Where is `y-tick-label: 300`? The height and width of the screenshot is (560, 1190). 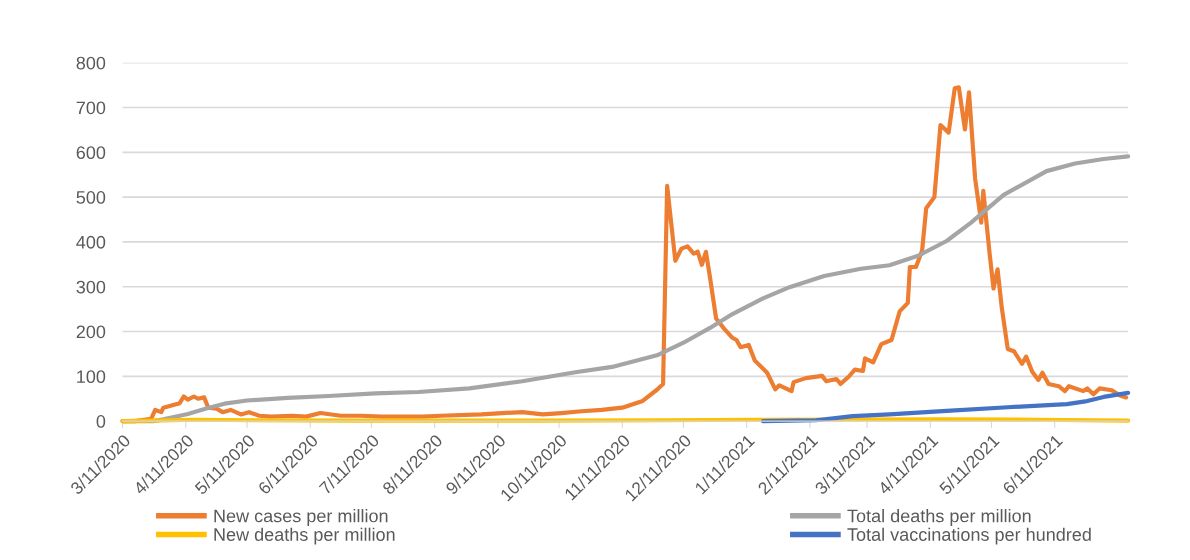 y-tick-label: 300 is located at coordinates (91, 287).